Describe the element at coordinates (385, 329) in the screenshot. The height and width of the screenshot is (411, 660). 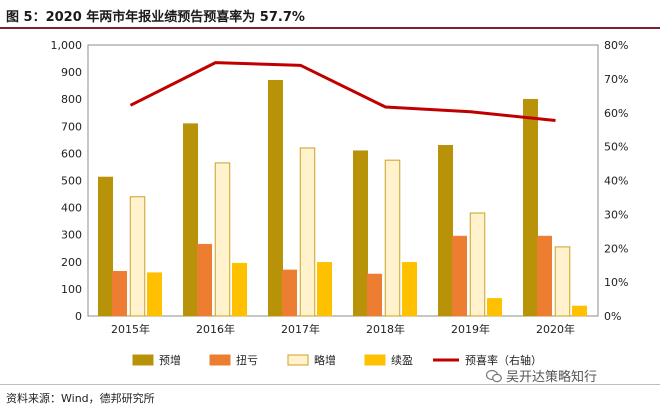
I see `x-tick-label: 2018年` at that location.